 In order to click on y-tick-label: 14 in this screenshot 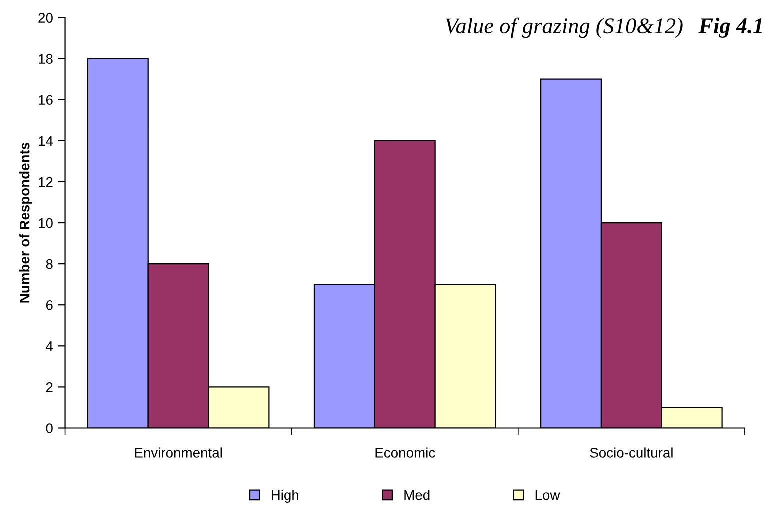, I will do `click(46, 141)`.